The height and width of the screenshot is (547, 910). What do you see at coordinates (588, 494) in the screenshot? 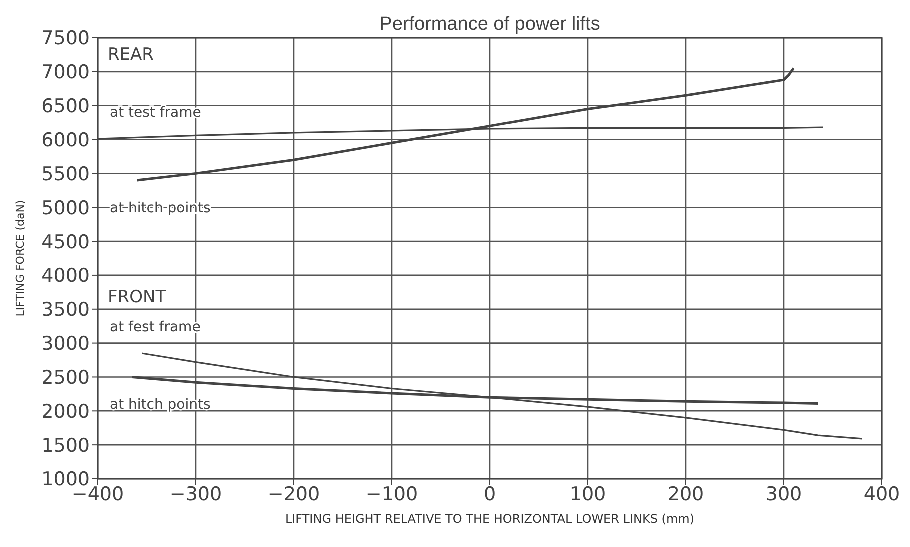
I see `x-tick-label: 100` at bounding box center [588, 494].